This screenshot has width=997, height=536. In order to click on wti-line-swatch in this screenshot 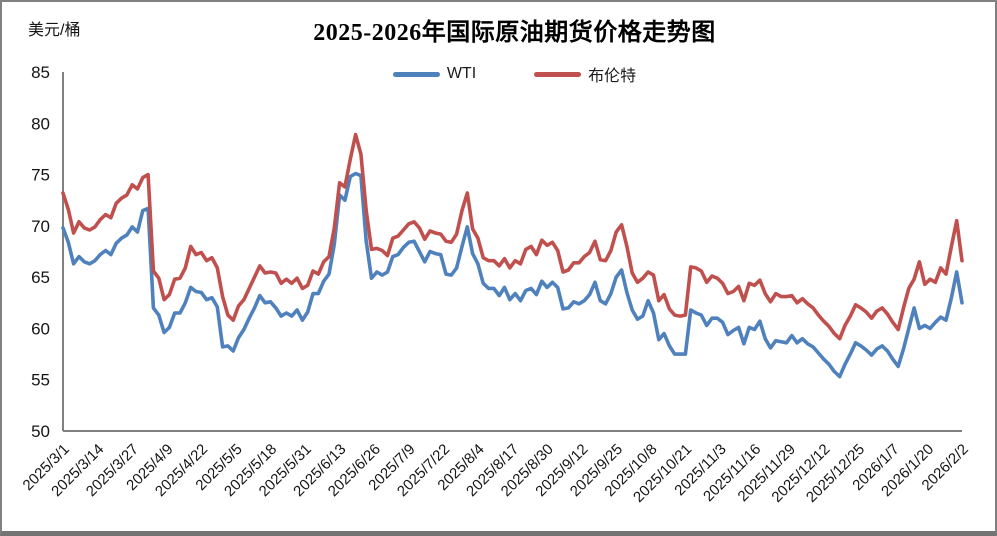, I will do `click(416, 74)`.